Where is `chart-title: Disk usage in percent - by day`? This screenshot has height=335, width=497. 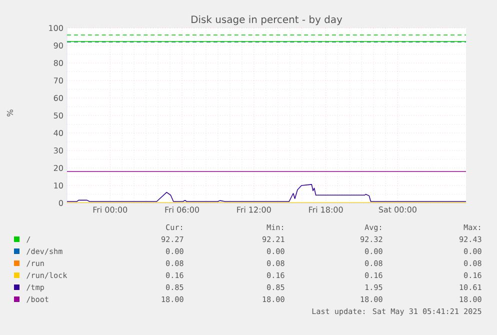
chart-title: Disk usage in percent - by day is located at coordinates (267, 20).